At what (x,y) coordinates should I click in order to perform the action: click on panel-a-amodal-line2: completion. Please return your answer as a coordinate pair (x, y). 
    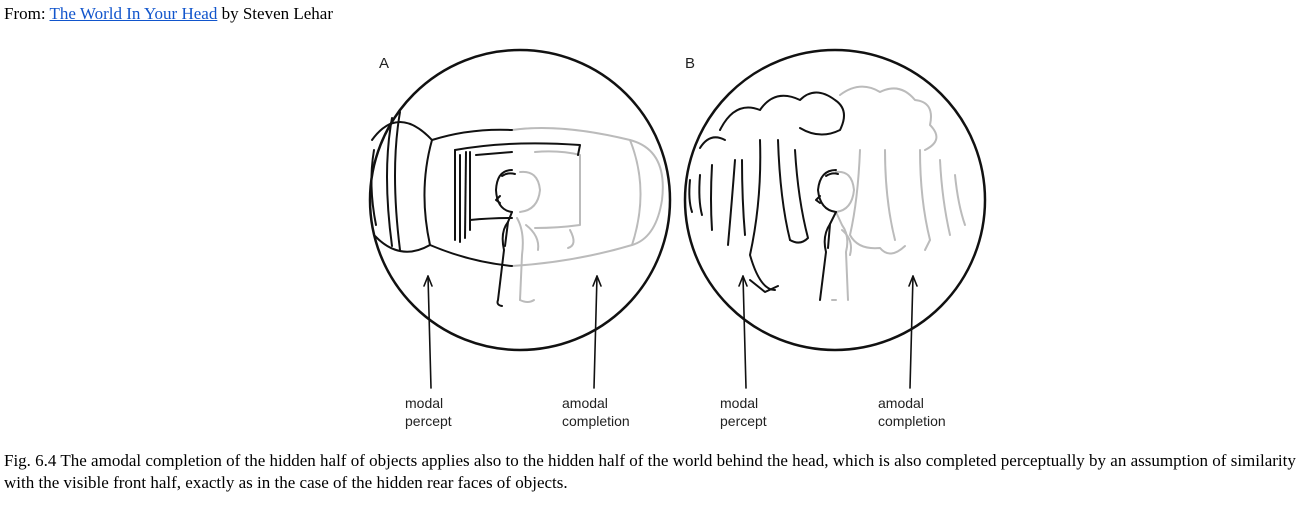
    Looking at the image, I should click on (596, 421).